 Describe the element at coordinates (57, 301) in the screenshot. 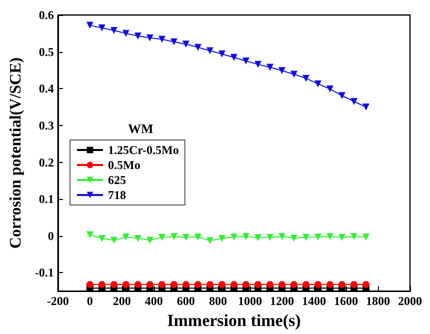

I see `x-tick-label: -200` at that location.